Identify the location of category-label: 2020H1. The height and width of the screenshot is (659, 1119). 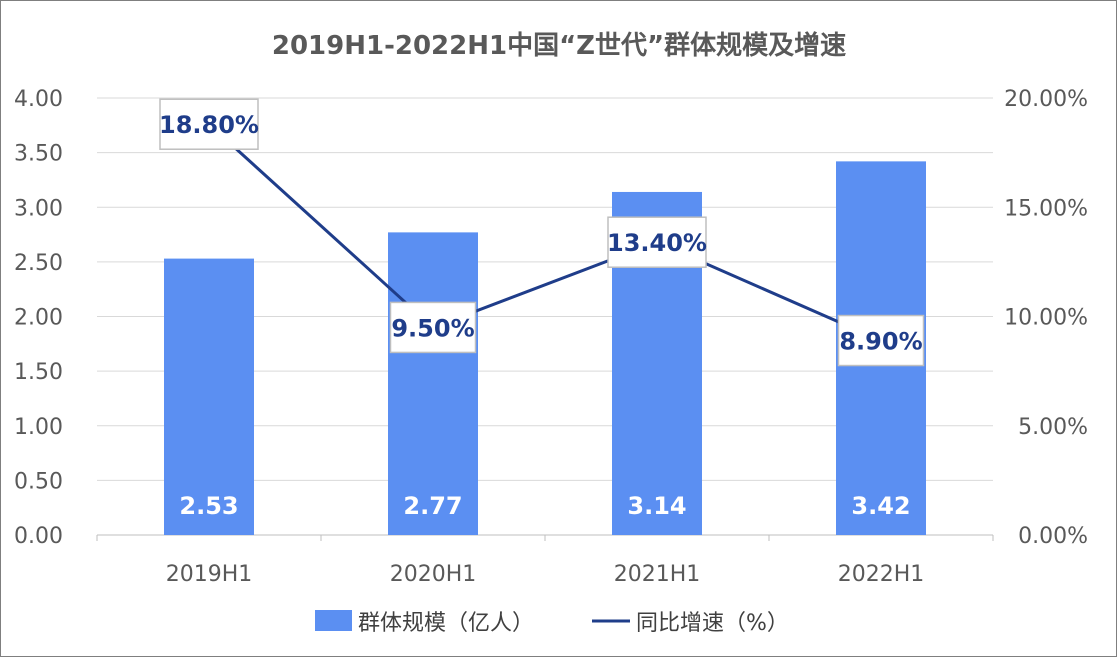
(433, 574).